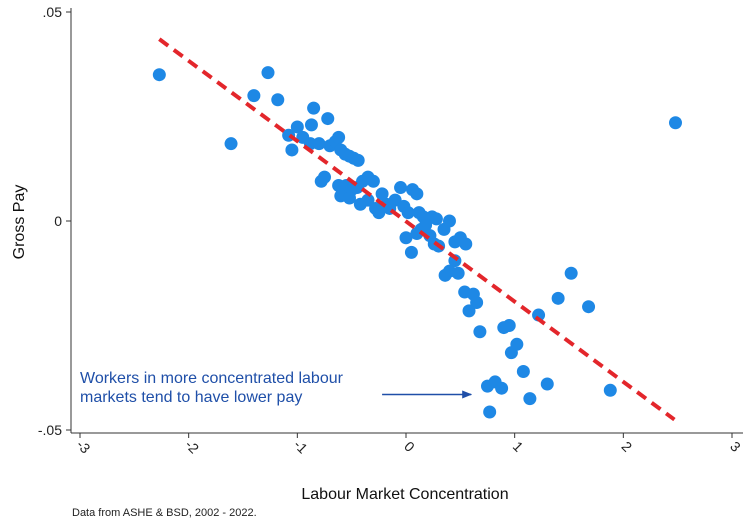 This screenshot has height=527, width=750. What do you see at coordinates (50, 430) in the screenshot?
I see `y-tick-label: -.05` at bounding box center [50, 430].